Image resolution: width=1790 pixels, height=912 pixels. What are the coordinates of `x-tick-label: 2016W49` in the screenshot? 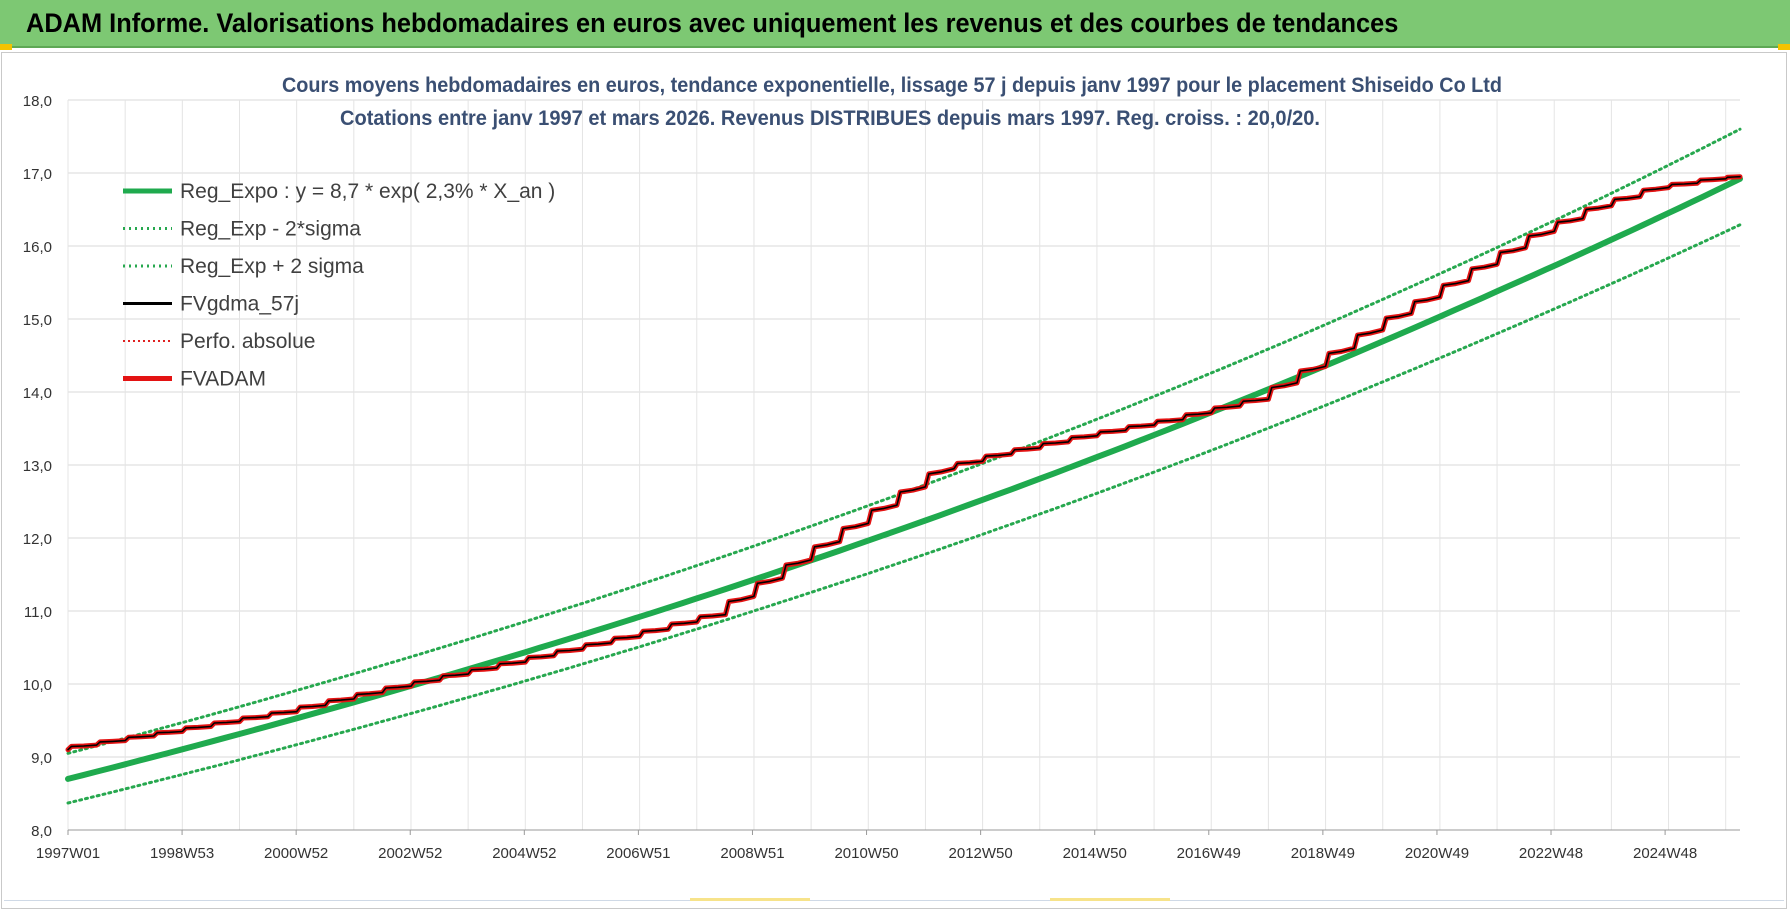 It's located at (1209, 853).